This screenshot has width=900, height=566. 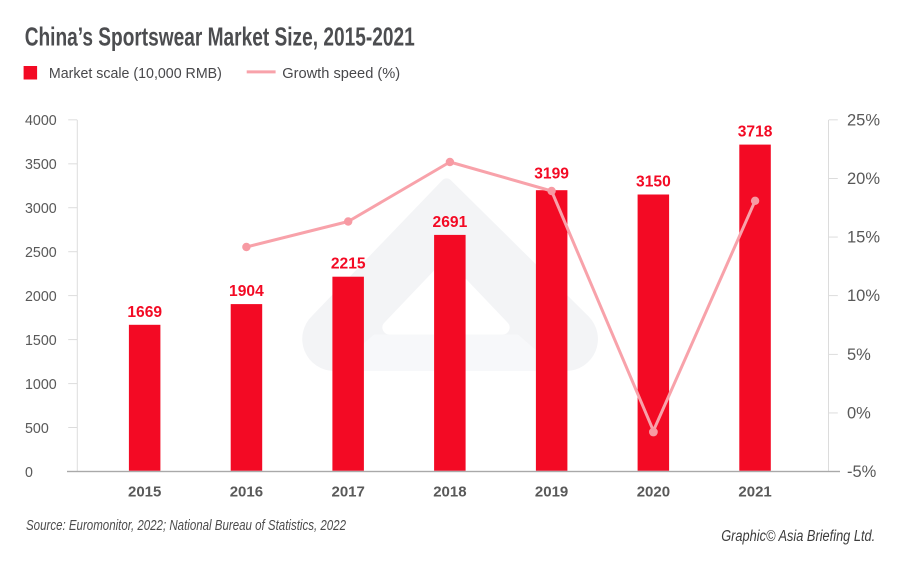 I want to click on svg-text: 2017, so click(x=348, y=492).